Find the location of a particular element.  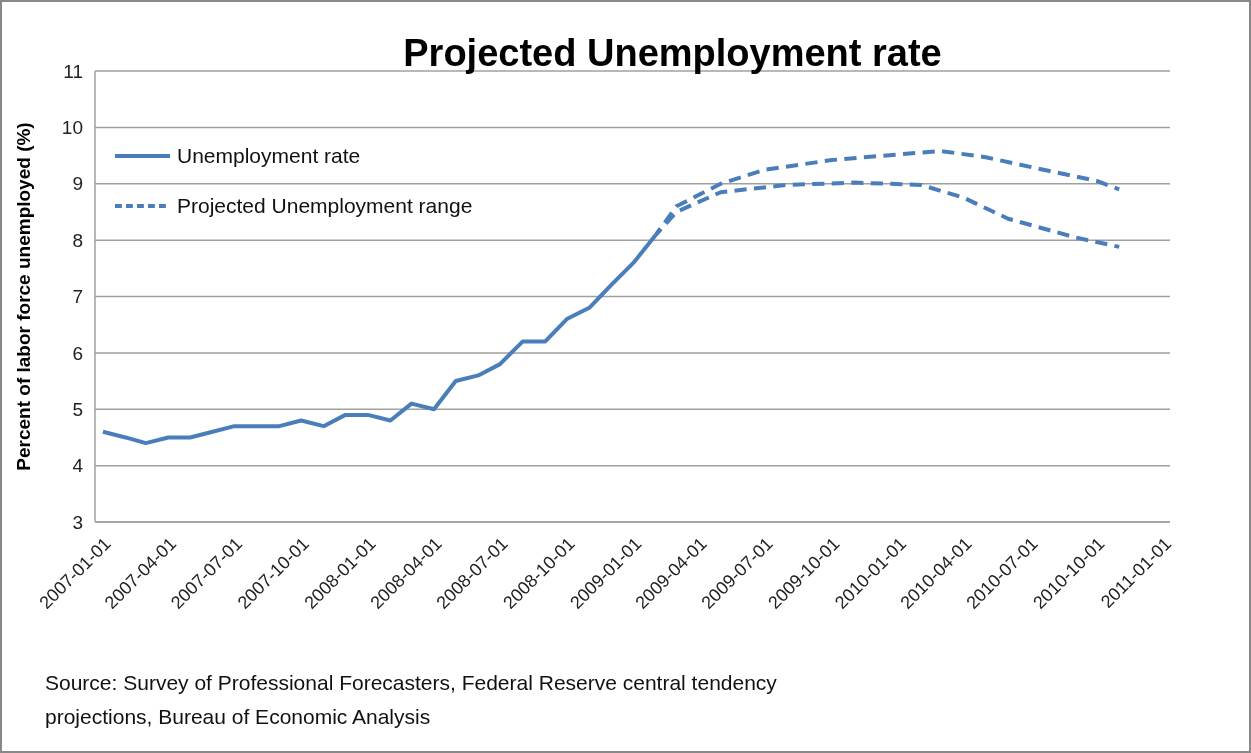

y-axis-title: Percent of labor force unemployed (%) is located at coordinates (23, 296).